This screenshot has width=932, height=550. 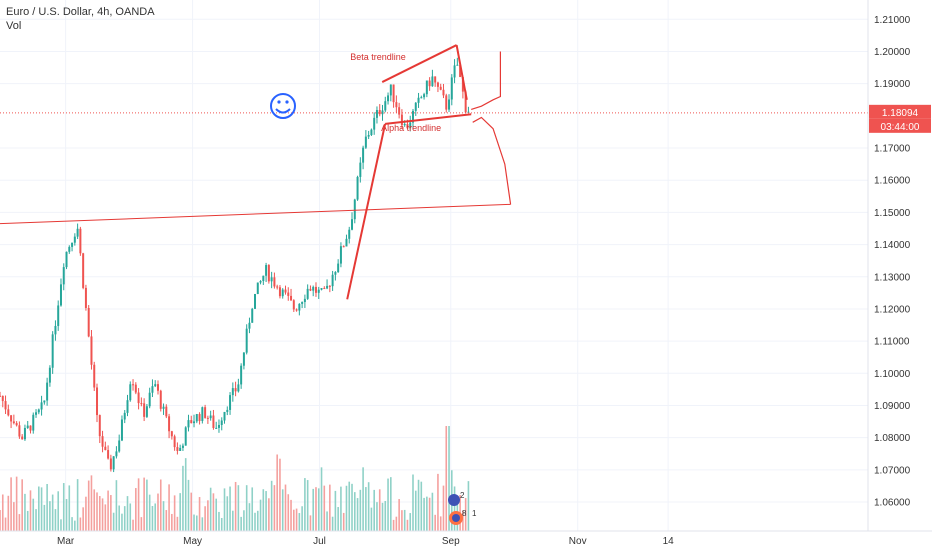 I want to click on x-tick-label: 14, so click(x=669, y=541).